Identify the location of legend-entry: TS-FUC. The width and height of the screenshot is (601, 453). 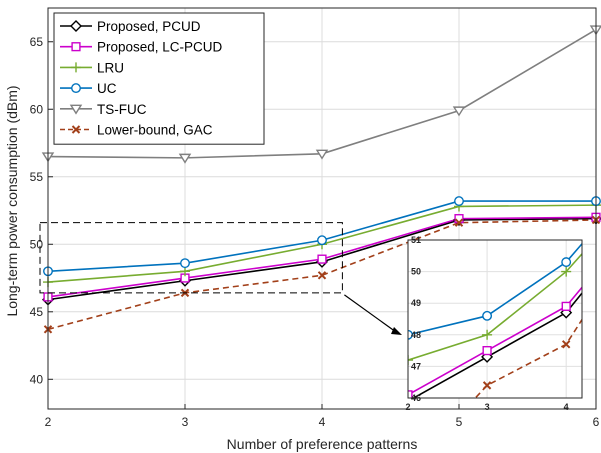
(103, 109).